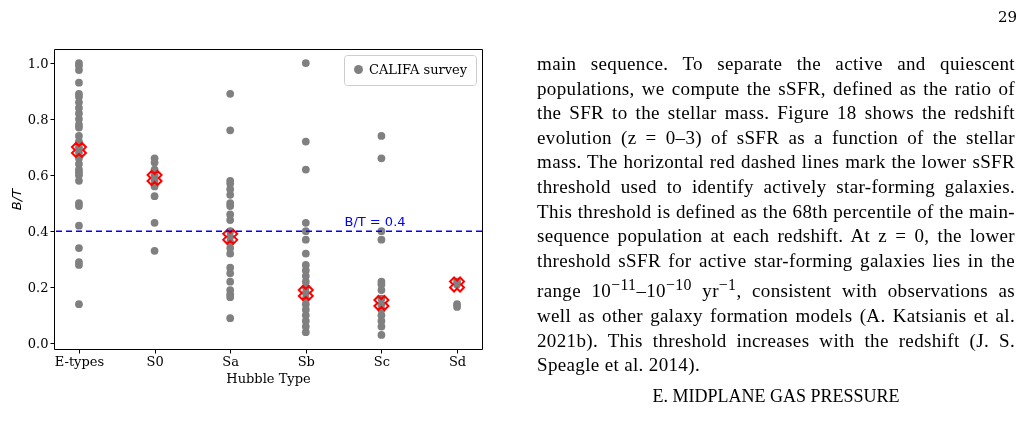 Image resolution: width=1027 pixels, height=428 pixels. What do you see at coordinates (776, 396) in the screenshot?
I see `text: E. MIDPLANE GAS PRESSURE` at bounding box center [776, 396].